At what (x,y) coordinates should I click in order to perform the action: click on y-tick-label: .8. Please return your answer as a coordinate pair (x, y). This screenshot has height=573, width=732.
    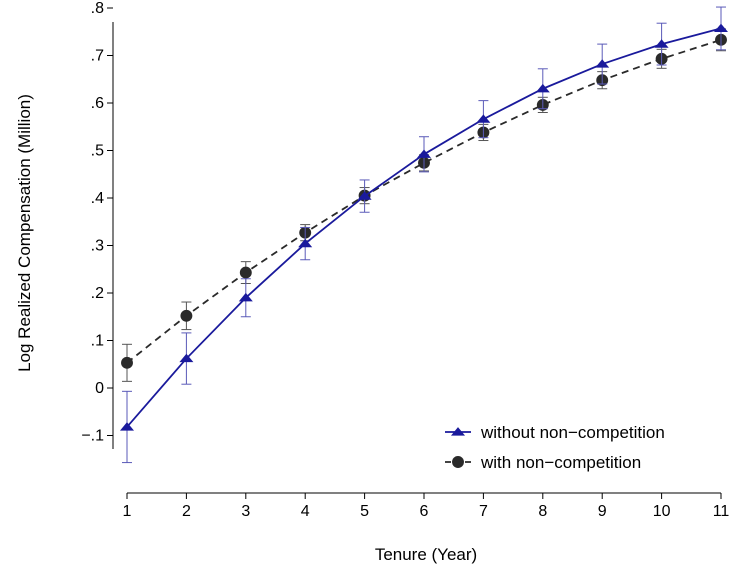
    Looking at the image, I should click on (97, 8).